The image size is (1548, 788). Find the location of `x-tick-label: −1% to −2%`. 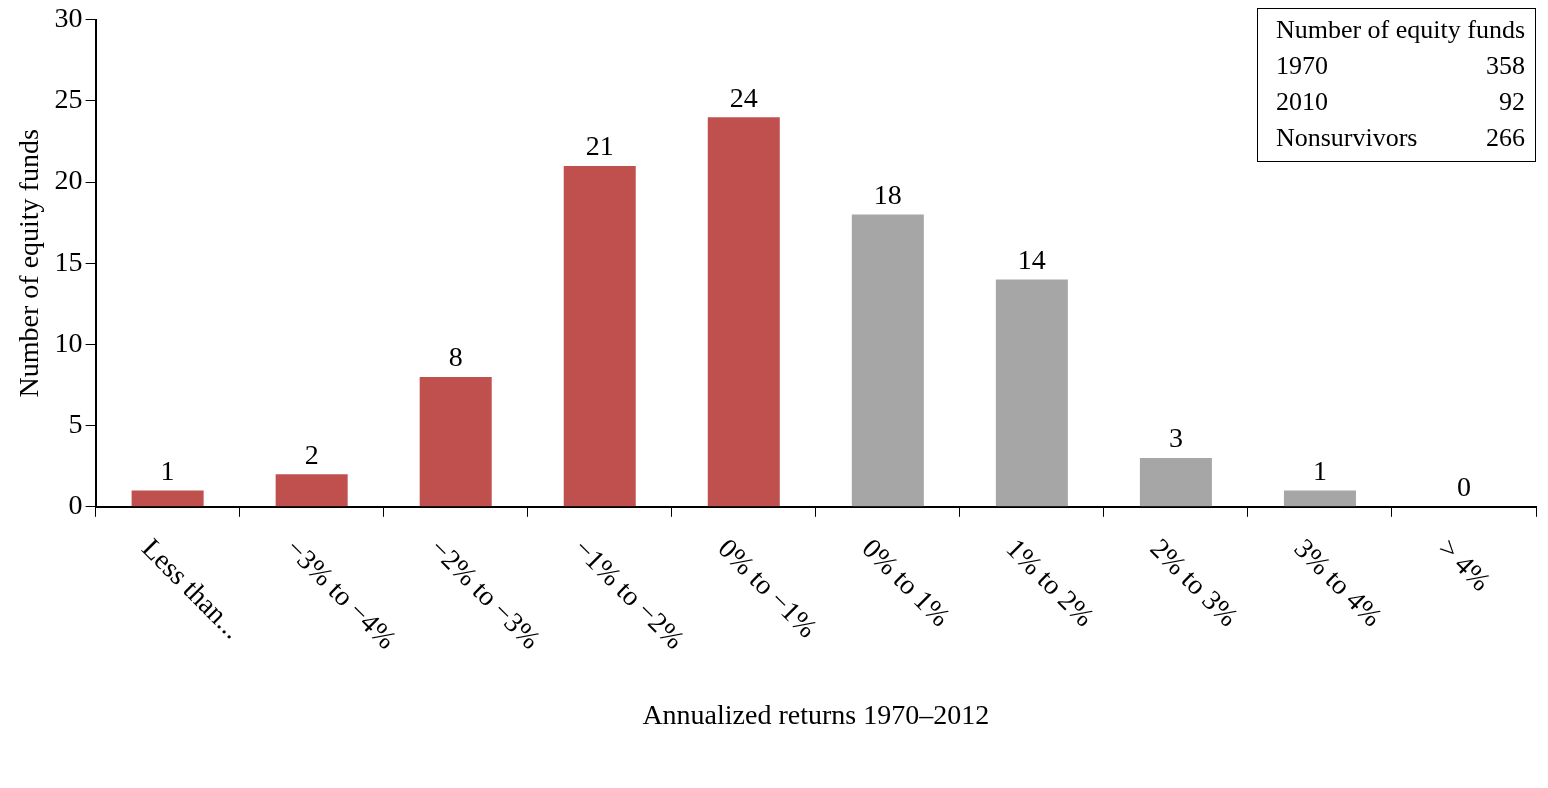

x-tick-label: −1% to −2% is located at coordinates (629, 593).